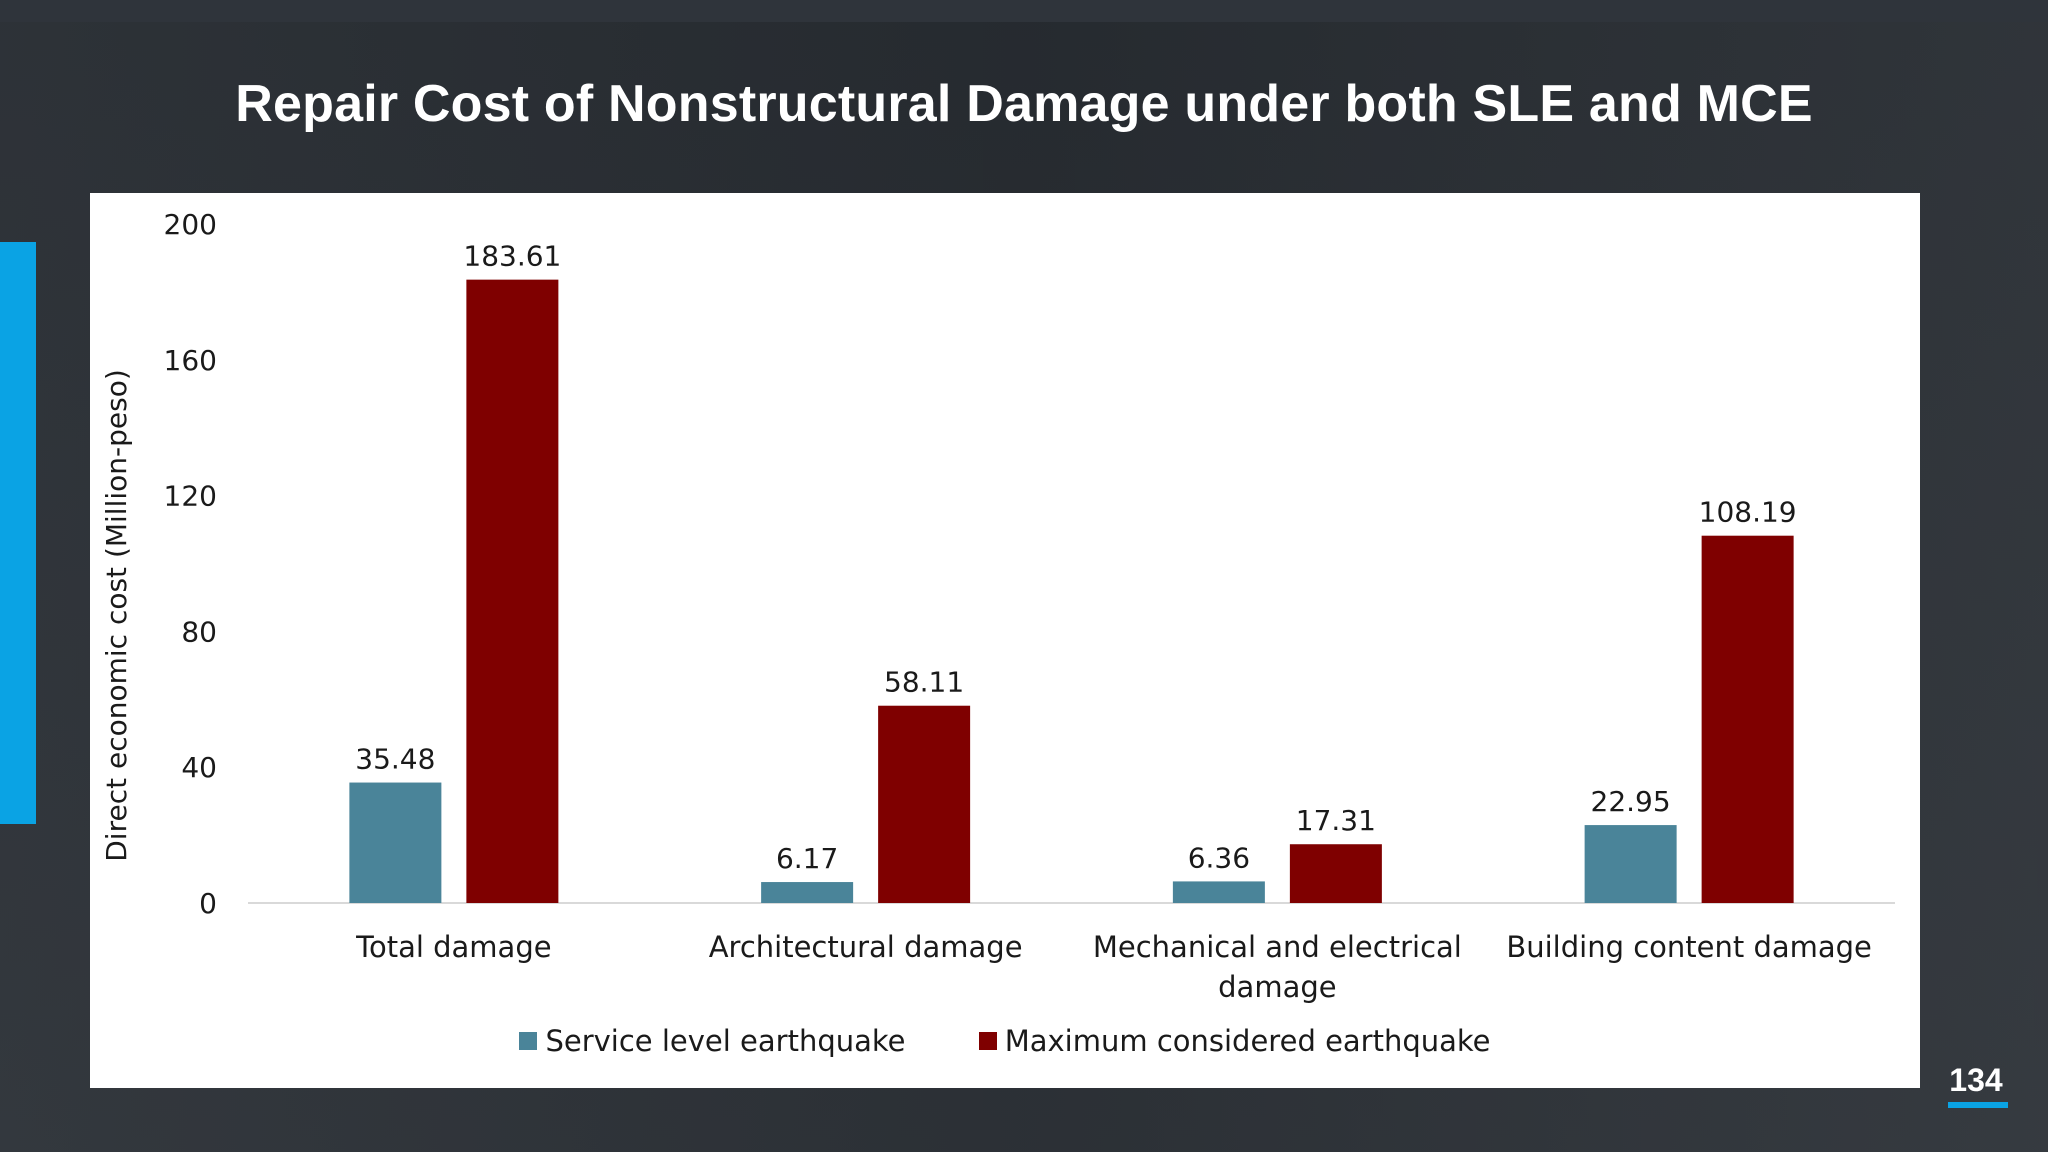 This screenshot has height=1152, width=2048. What do you see at coordinates (453, 947) in the screenshot?
I see `category-label: Total damage` at bounding box center [453, 947].